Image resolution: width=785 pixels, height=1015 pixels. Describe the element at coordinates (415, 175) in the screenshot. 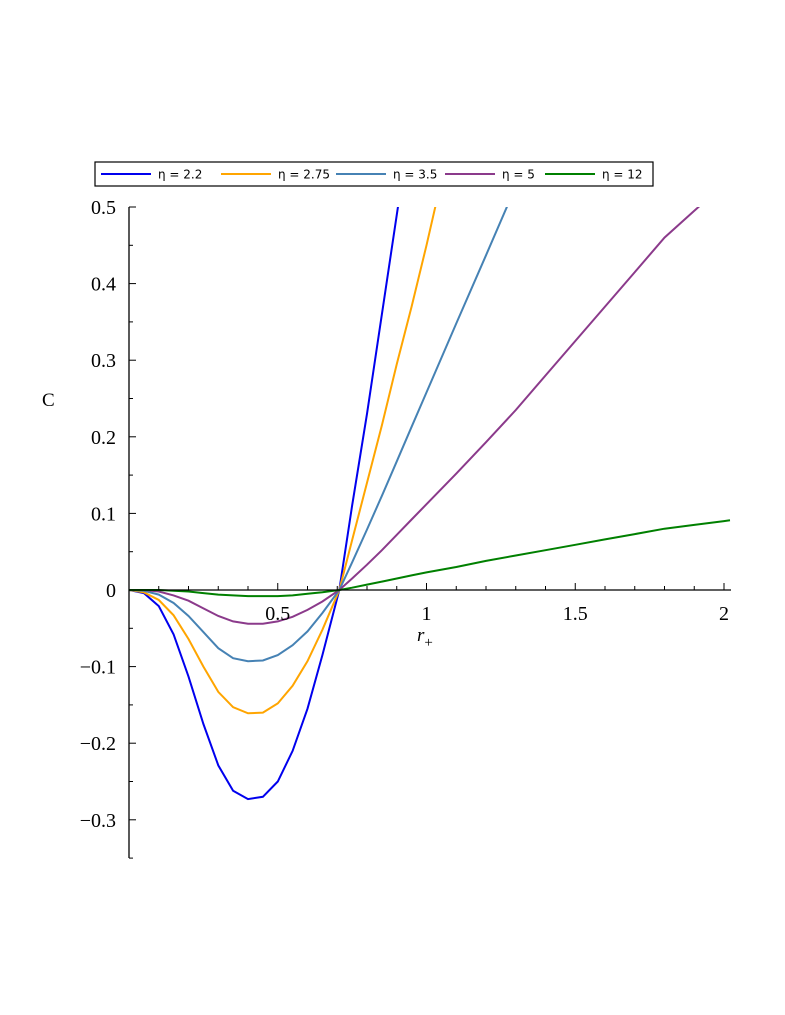

I see `legend-entry-2: η = 3.5` at that location.